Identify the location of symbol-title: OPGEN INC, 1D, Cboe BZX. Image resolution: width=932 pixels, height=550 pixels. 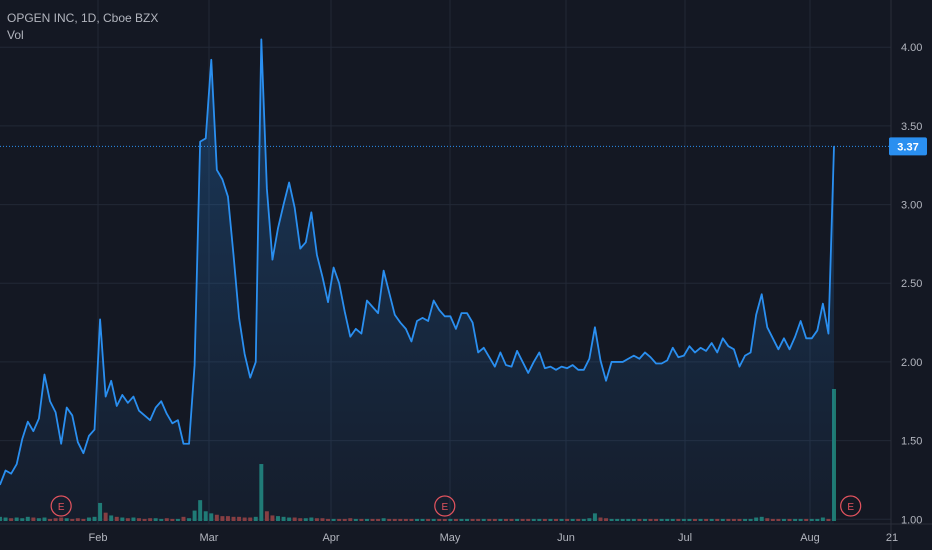
(83, 18).